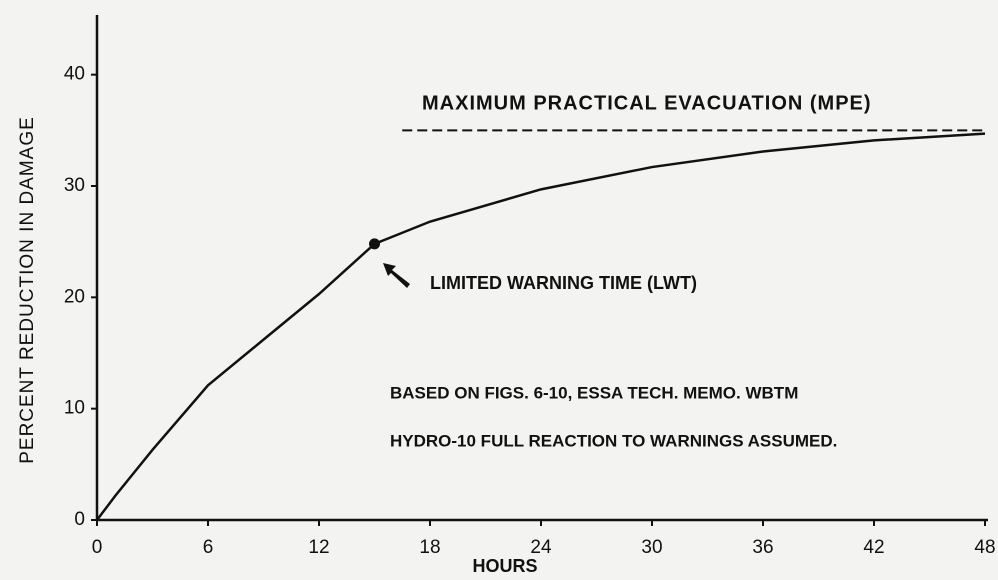 The width and height of the screenshot is (998, 580). I want to click on x-tick-label: 48, so click(984, 547).